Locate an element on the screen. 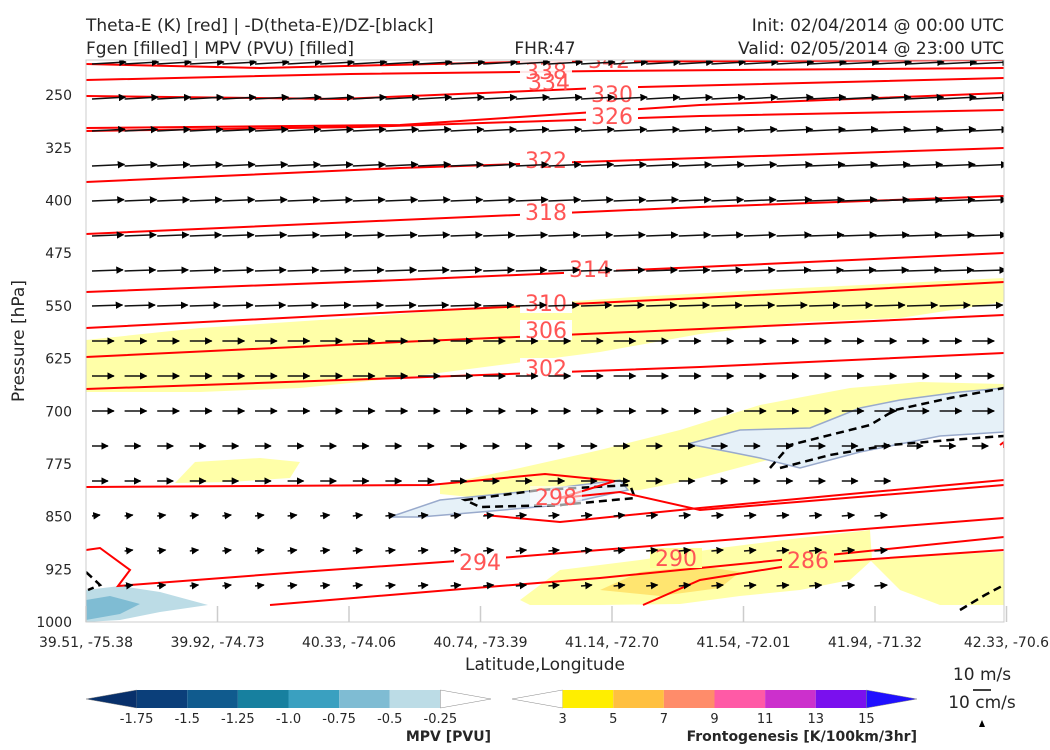 This screenshot has height=750, width=1050. y-tick-label: 400 is located at coordinates (58, 202).